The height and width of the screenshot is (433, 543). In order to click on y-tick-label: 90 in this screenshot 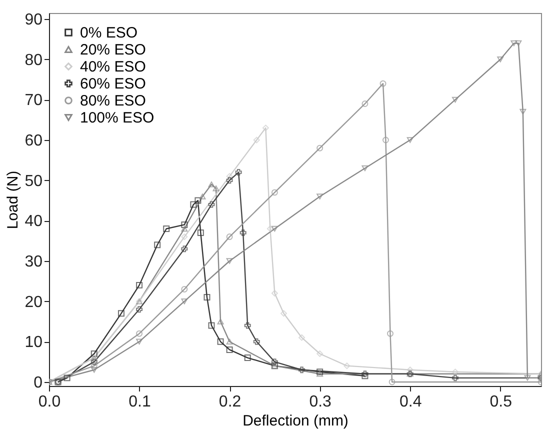, I will do `click(33, 20)`.